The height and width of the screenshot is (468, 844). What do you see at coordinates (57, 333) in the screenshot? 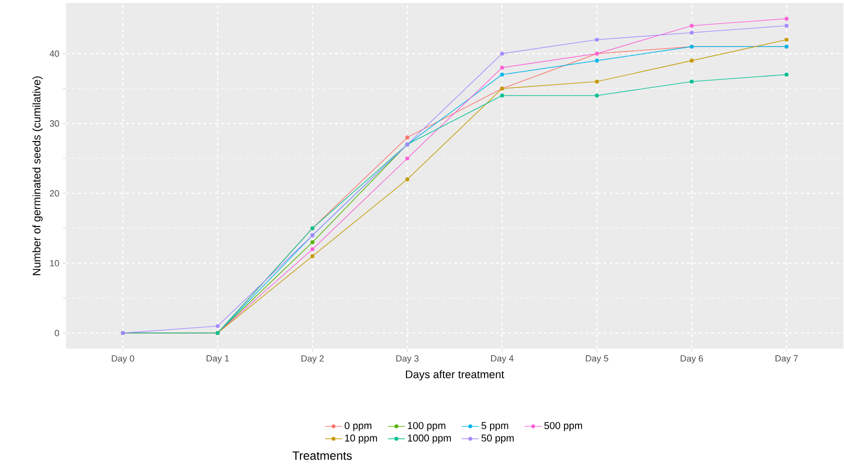
I see `y-tick-label: 0` at bounding box center [57, 333].